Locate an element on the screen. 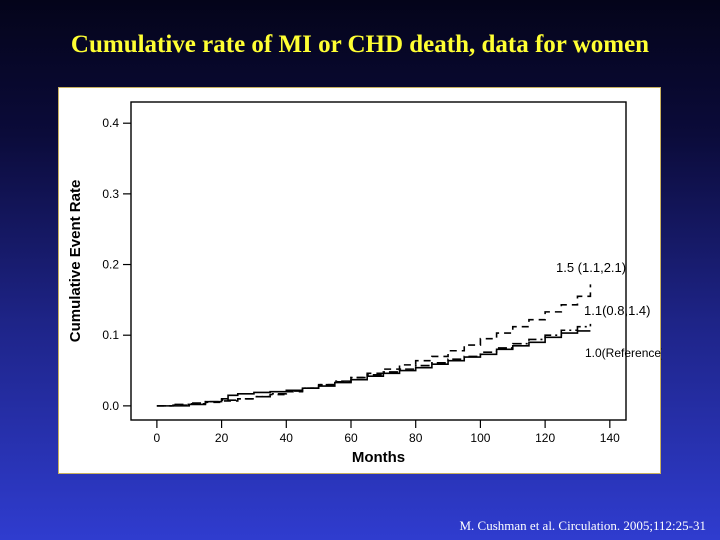 The image size is (720, 540). x-tick-label: 100 is located at coordinates (480, 438).